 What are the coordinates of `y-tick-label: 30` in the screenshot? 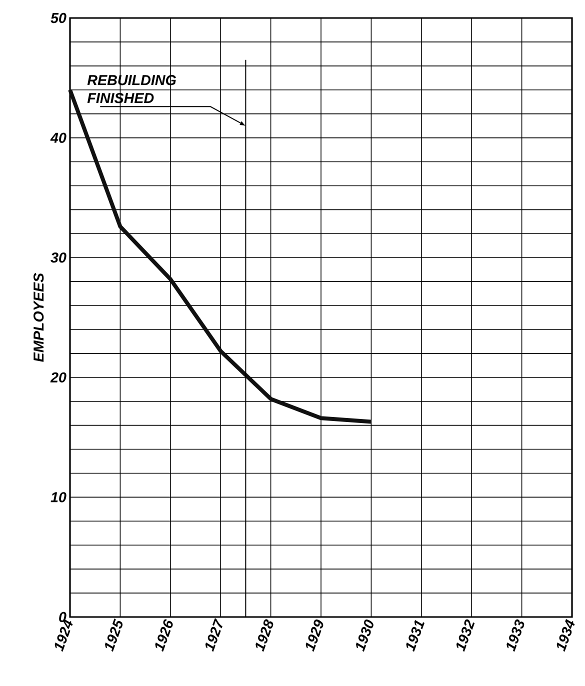 It's located at (58, 257).